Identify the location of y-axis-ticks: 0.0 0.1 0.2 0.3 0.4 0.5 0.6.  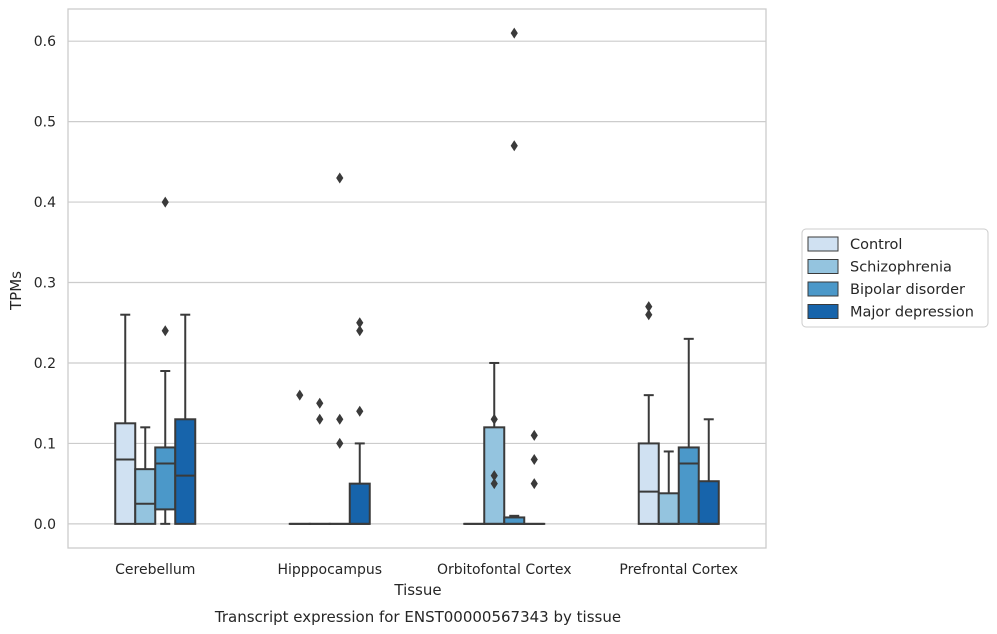
(45, 283).